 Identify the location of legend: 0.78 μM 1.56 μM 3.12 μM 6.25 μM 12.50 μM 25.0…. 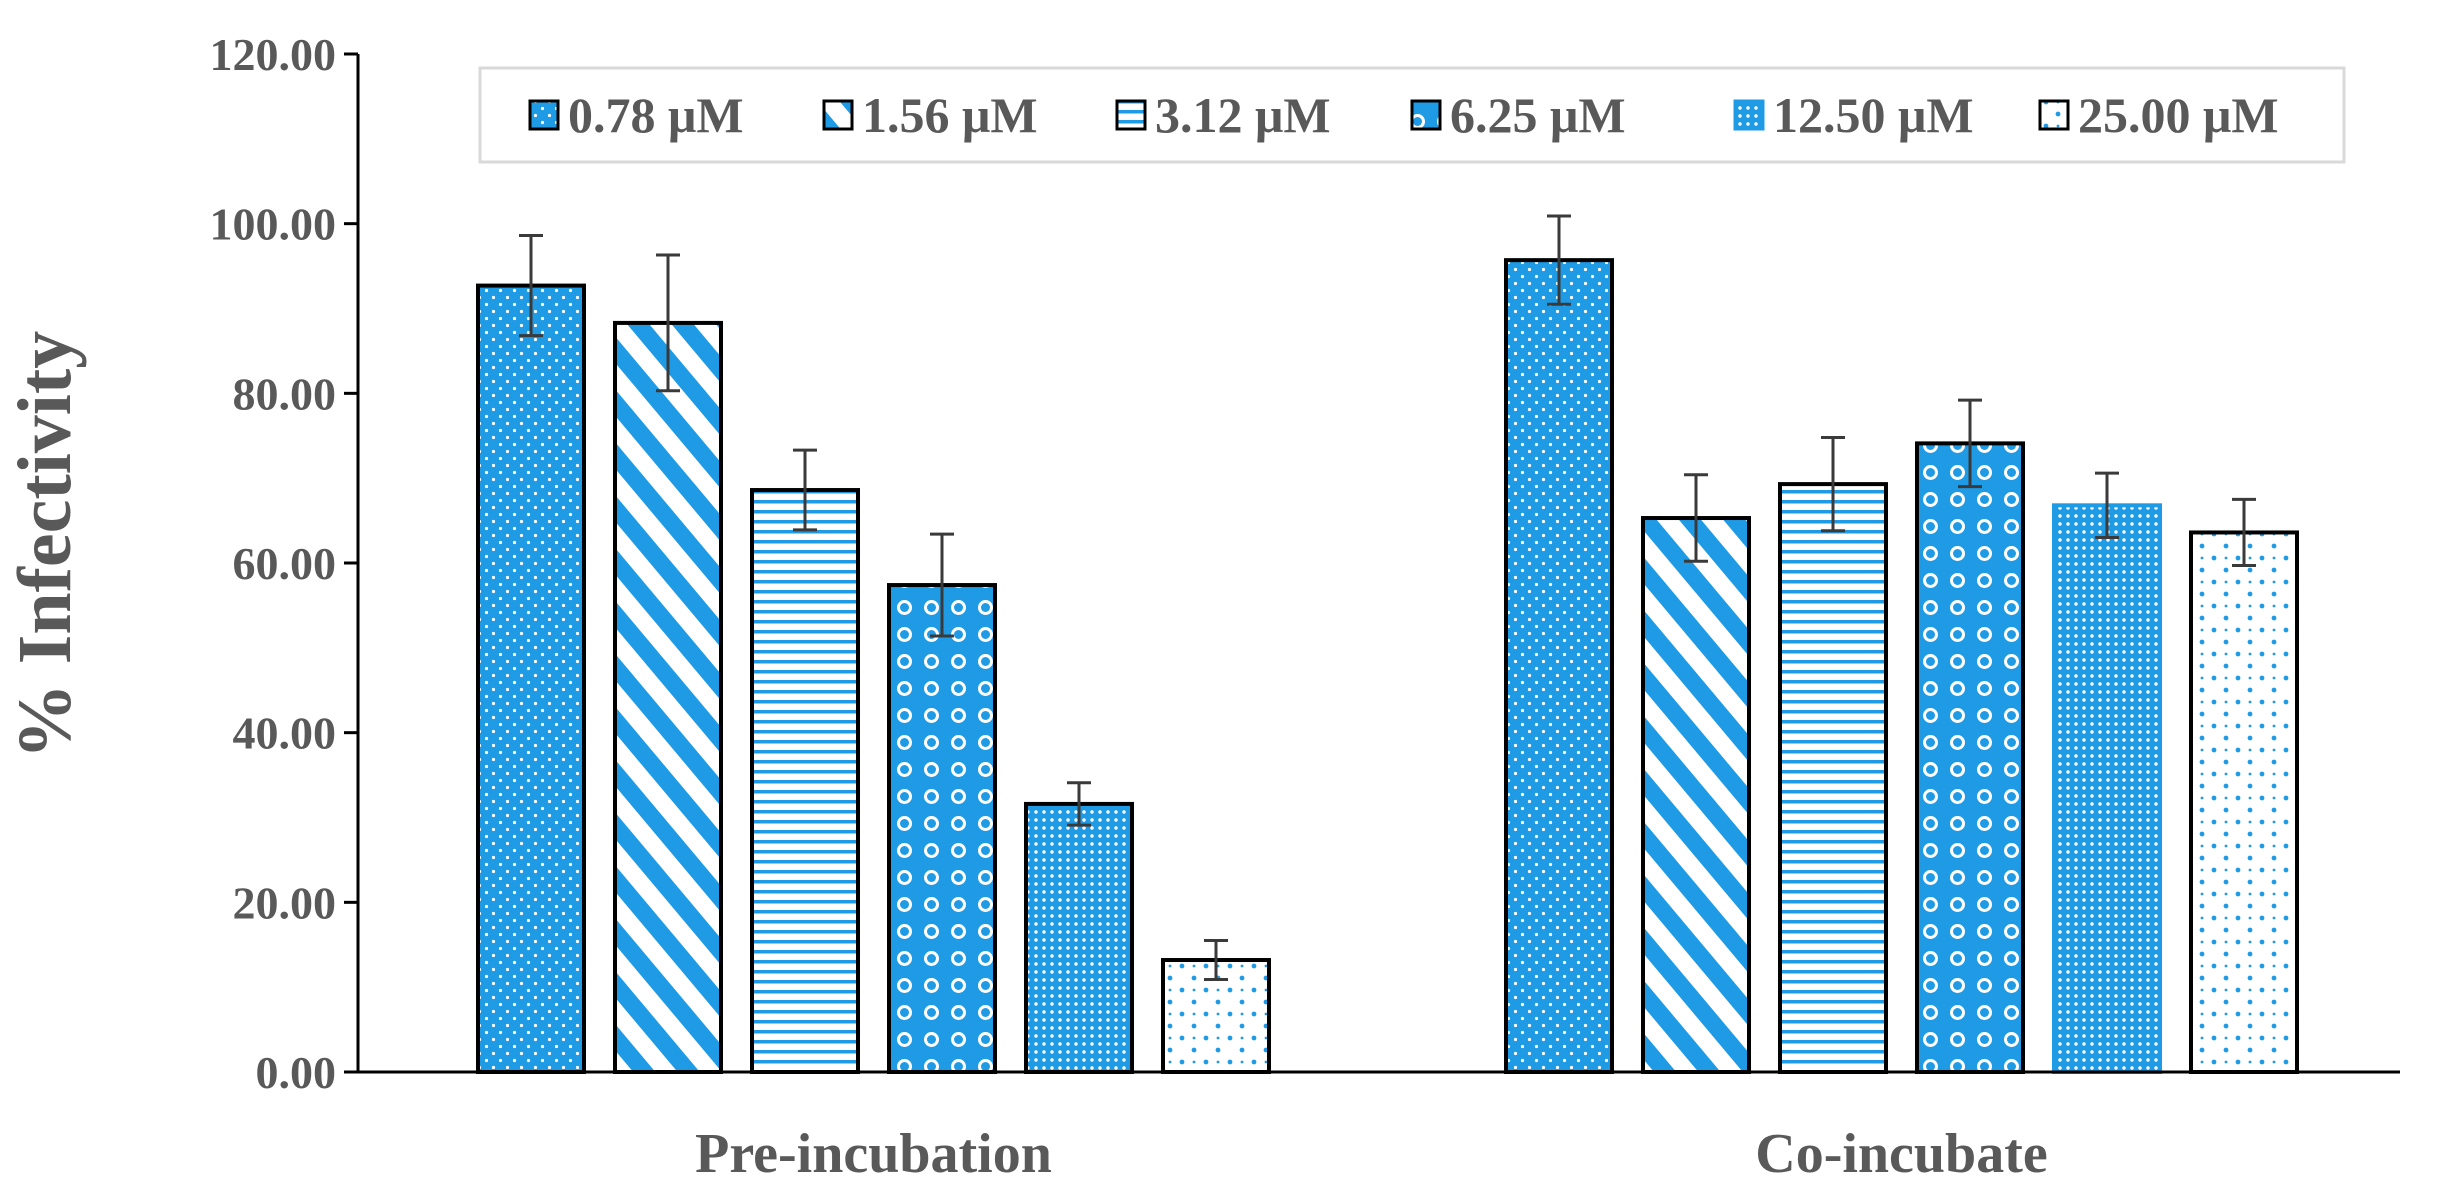
(1412, 115).